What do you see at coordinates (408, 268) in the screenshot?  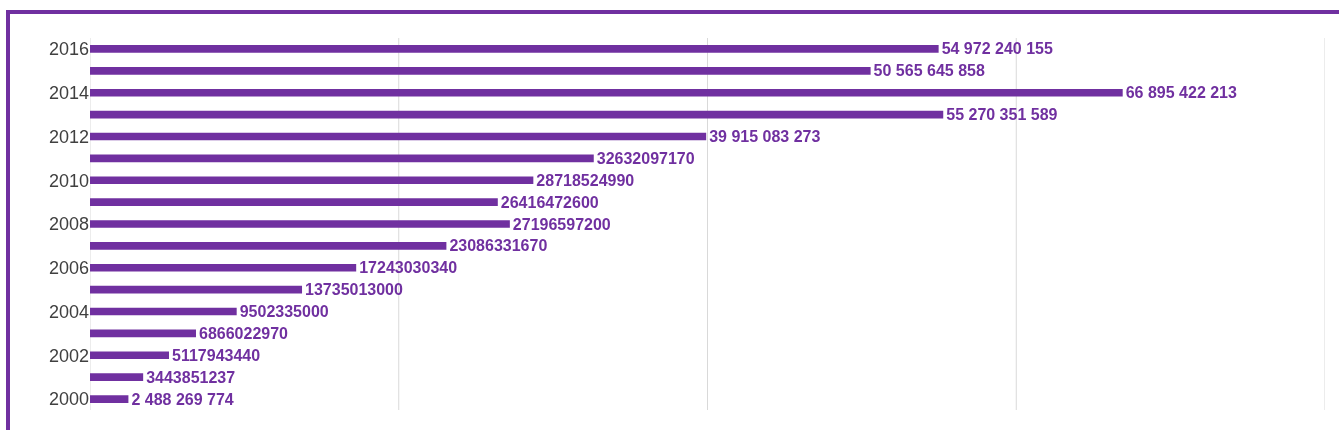 I see `data-label: 17243030340` at bounding box center [408, 268].